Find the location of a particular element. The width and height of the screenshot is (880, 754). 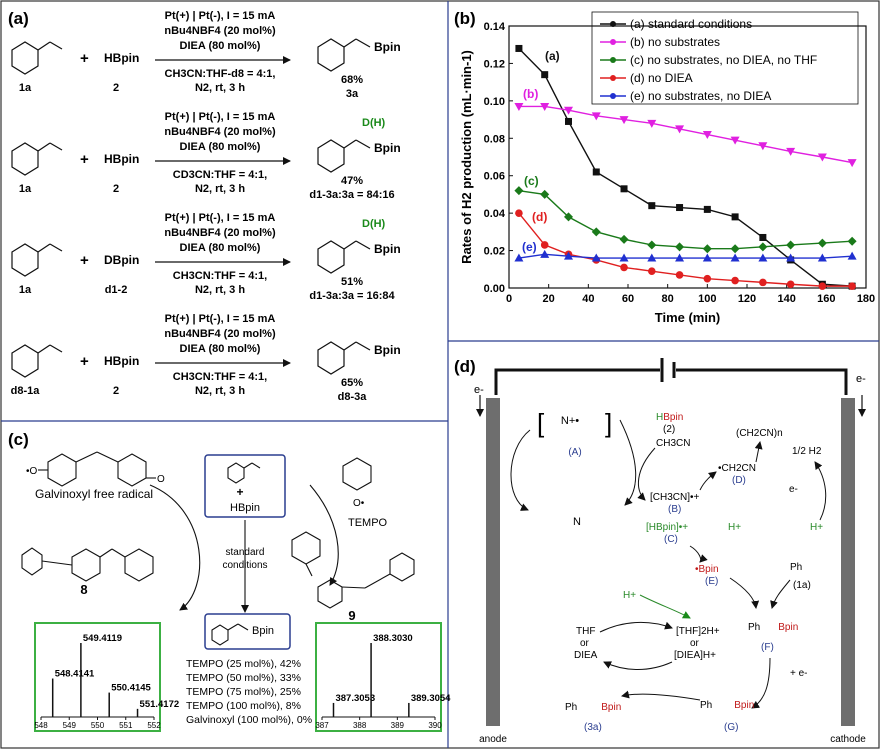

adduct-9-structure is located at coordinates (353, 570).